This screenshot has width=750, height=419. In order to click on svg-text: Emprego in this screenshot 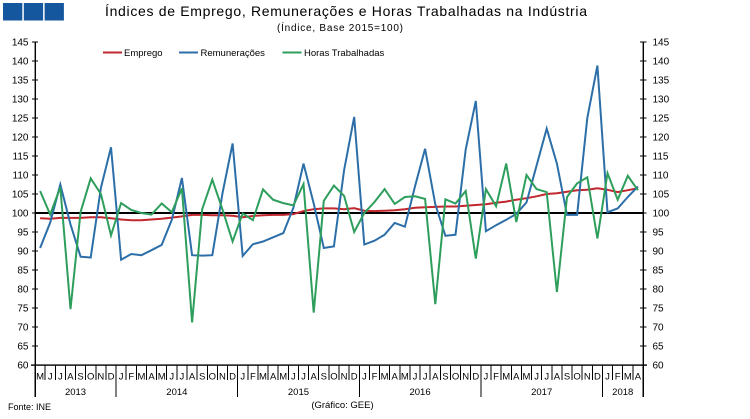, I will do `click(143, 53)`.